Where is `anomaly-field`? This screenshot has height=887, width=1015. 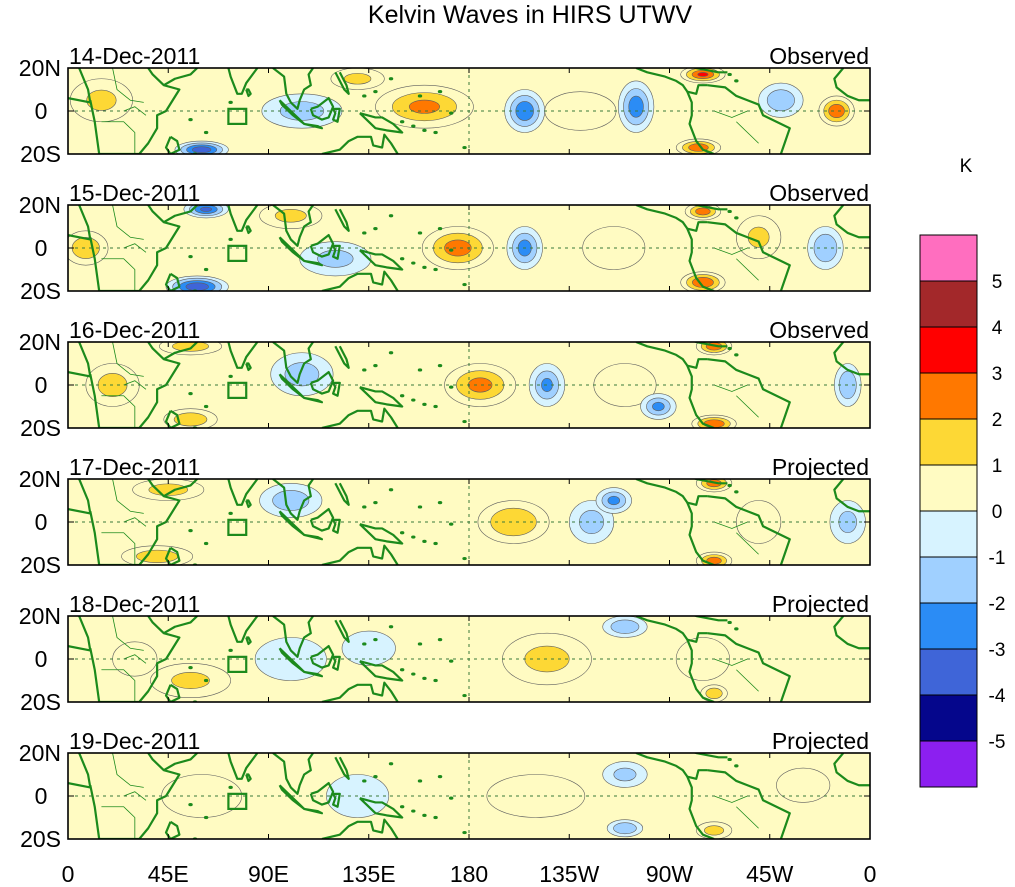
anomaly-field is located at coordinates (496, 800).